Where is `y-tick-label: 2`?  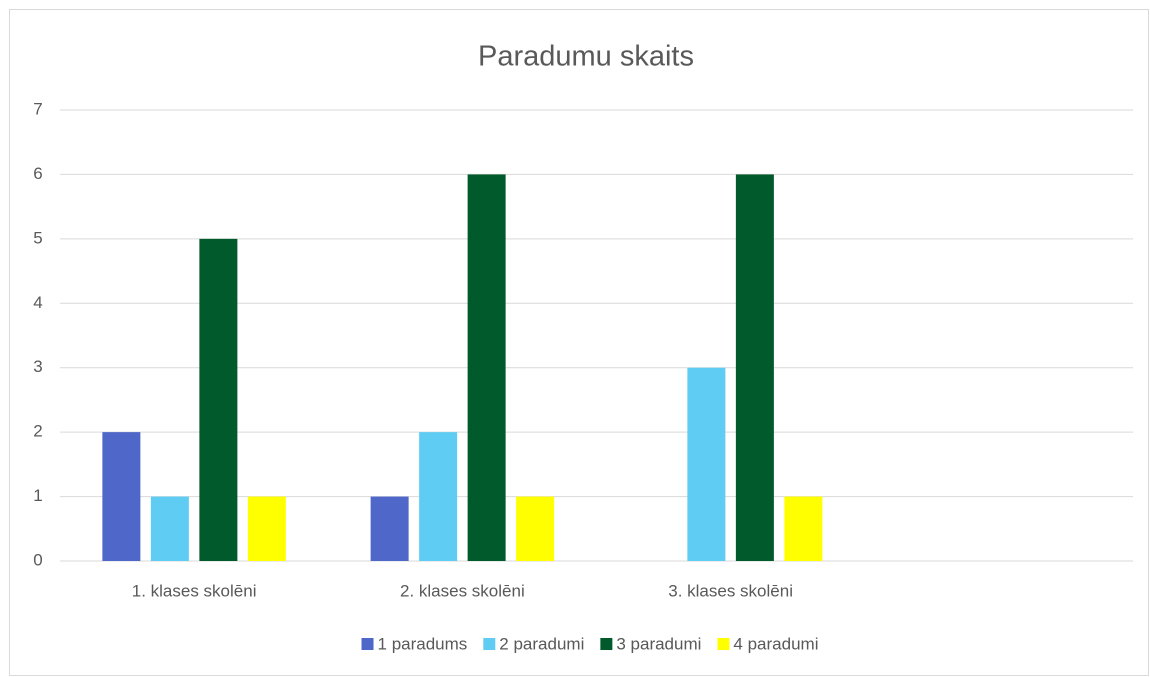
y-tick-label: 2 is located at coordinates (37, 431).